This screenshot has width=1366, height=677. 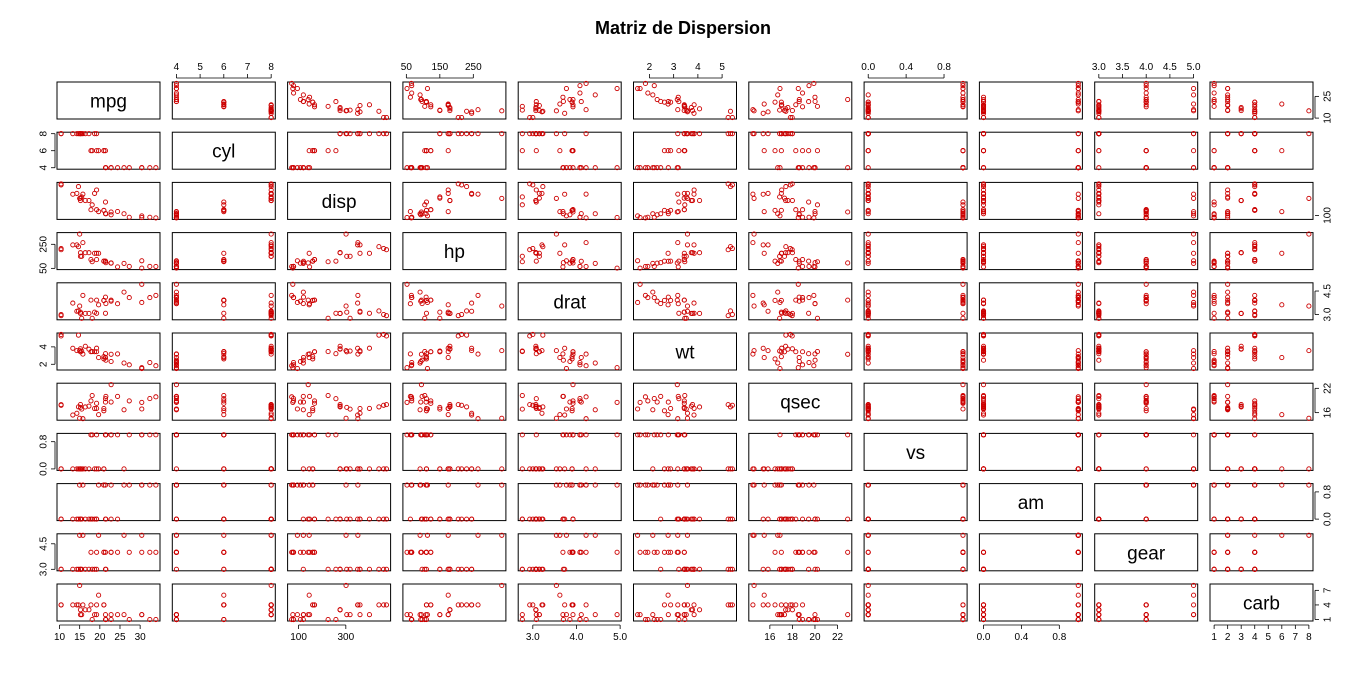 What do you see at coordinates (1146, 251) in the screenshot?
I see `panel-frame-hp-gear` at bounding box center [1146, 251].